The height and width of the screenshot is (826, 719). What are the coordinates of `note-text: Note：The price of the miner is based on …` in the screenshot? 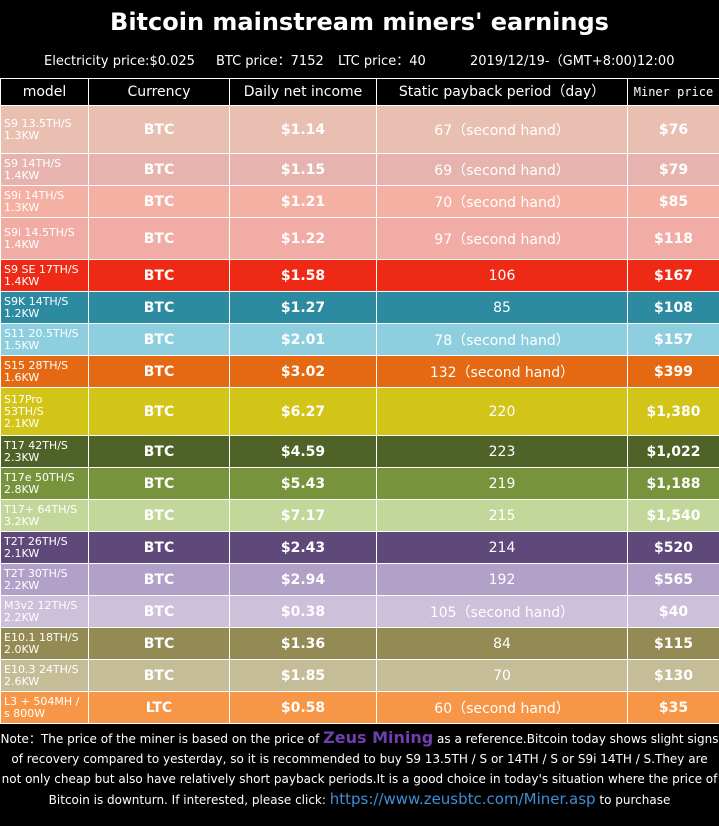 It's located at (359, 777).